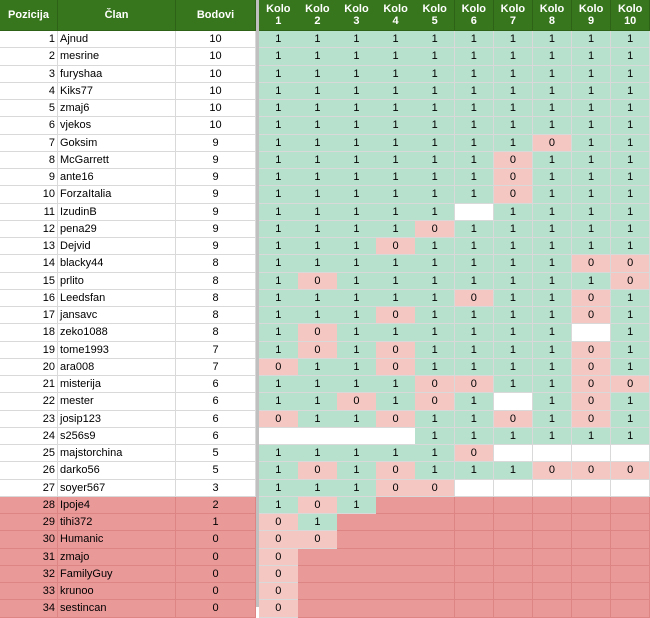  What do you see at coordinates (117, 281) in the screenshot?
I see `cell-clan: prlito` at bounding box center [117, 281].